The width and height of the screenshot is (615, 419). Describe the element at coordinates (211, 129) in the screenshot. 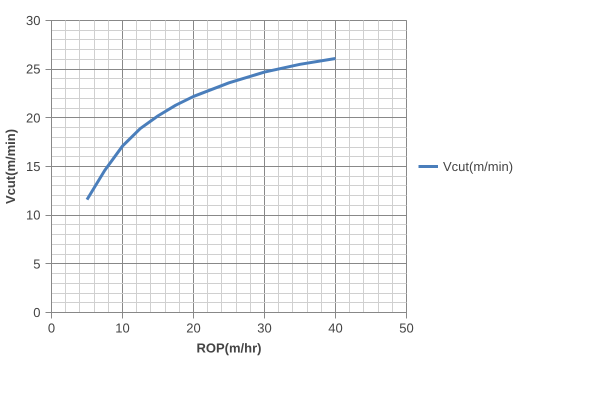

I see `line-series` at that location.